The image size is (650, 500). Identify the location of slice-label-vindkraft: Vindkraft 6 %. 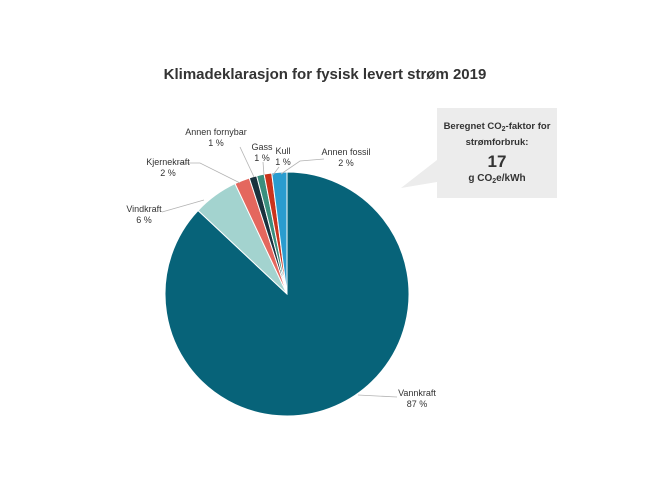
(144, 215).